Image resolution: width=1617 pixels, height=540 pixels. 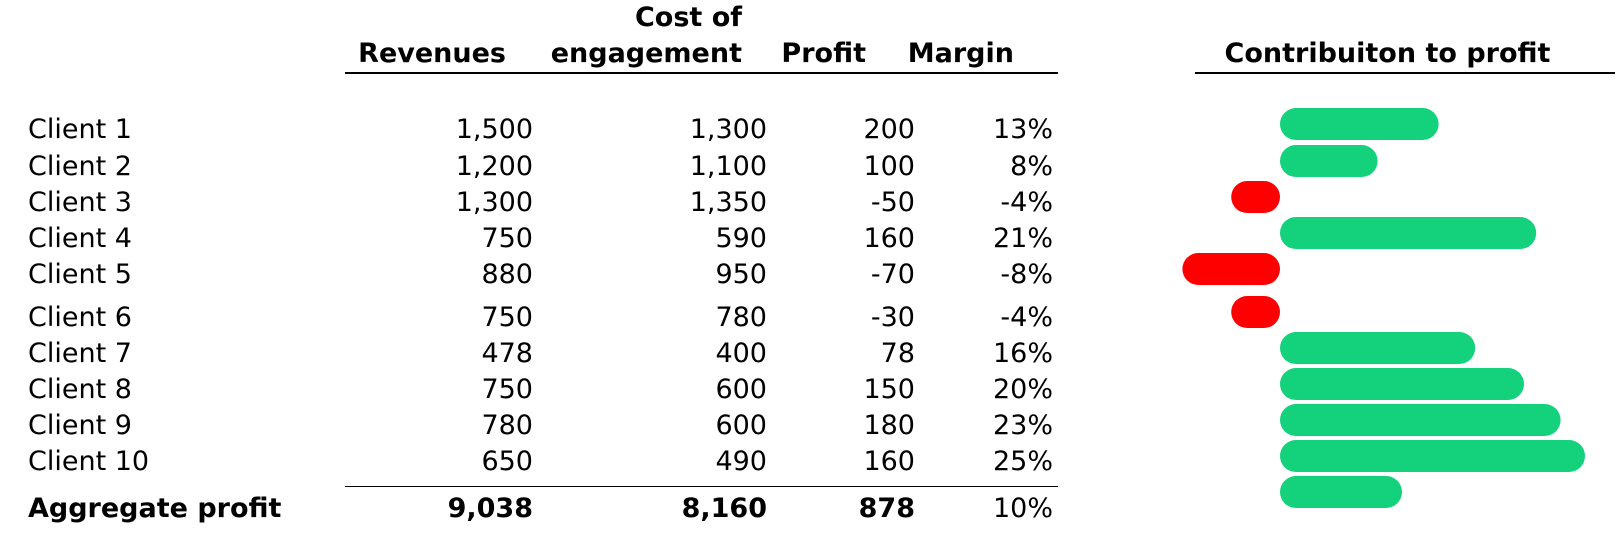 What do you see at coordinates (1387, 53) in the screenshot?
I see `chart-title: Contribuiton to profit` at bounding box center [1387, 53].